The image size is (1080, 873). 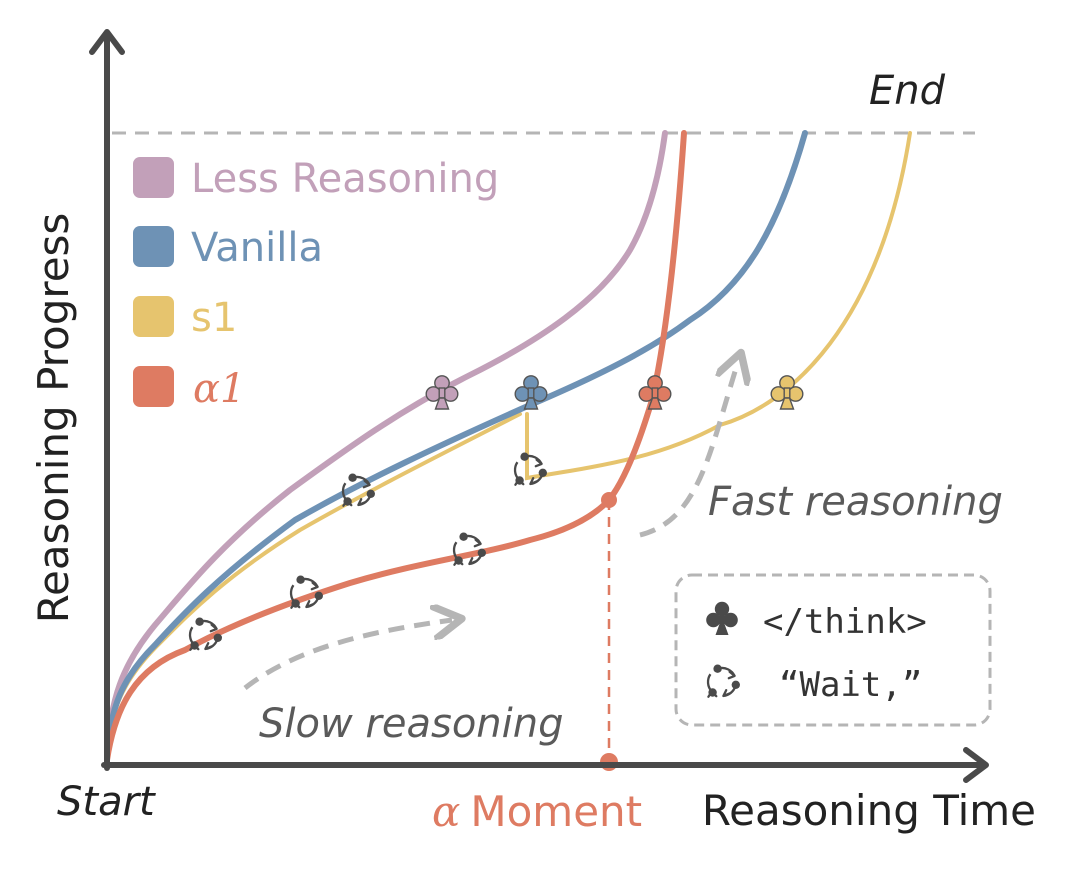 I want to click on legend-label-less-reasoning: Less Reasoning, so click(x=345, y=179).